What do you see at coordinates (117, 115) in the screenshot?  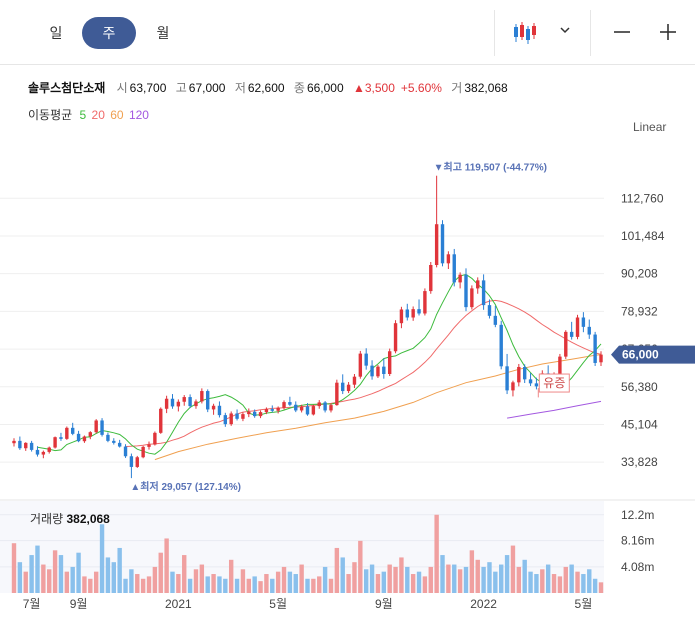 I see `ma60-legend: 60` at bounding box center [117, 115].